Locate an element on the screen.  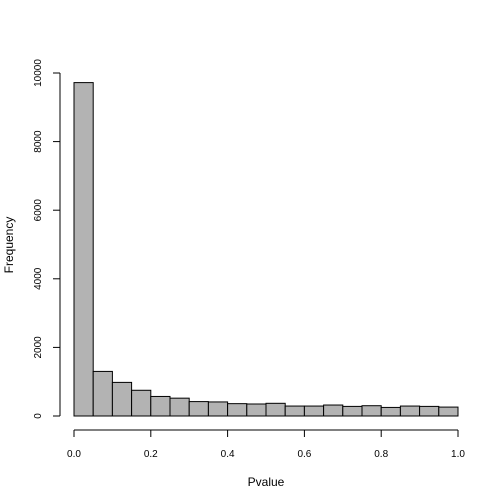
y-tick-label: 6000 is located at coordinates (38, 210).